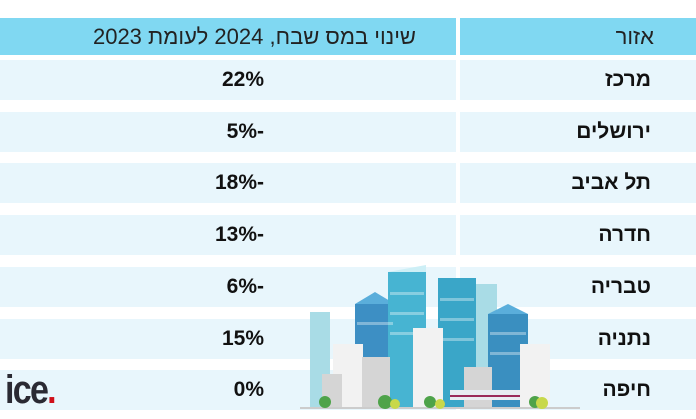 This screenshot has width=696, height=419. I want to click on region-cell: חדרה, so click(578, 235).